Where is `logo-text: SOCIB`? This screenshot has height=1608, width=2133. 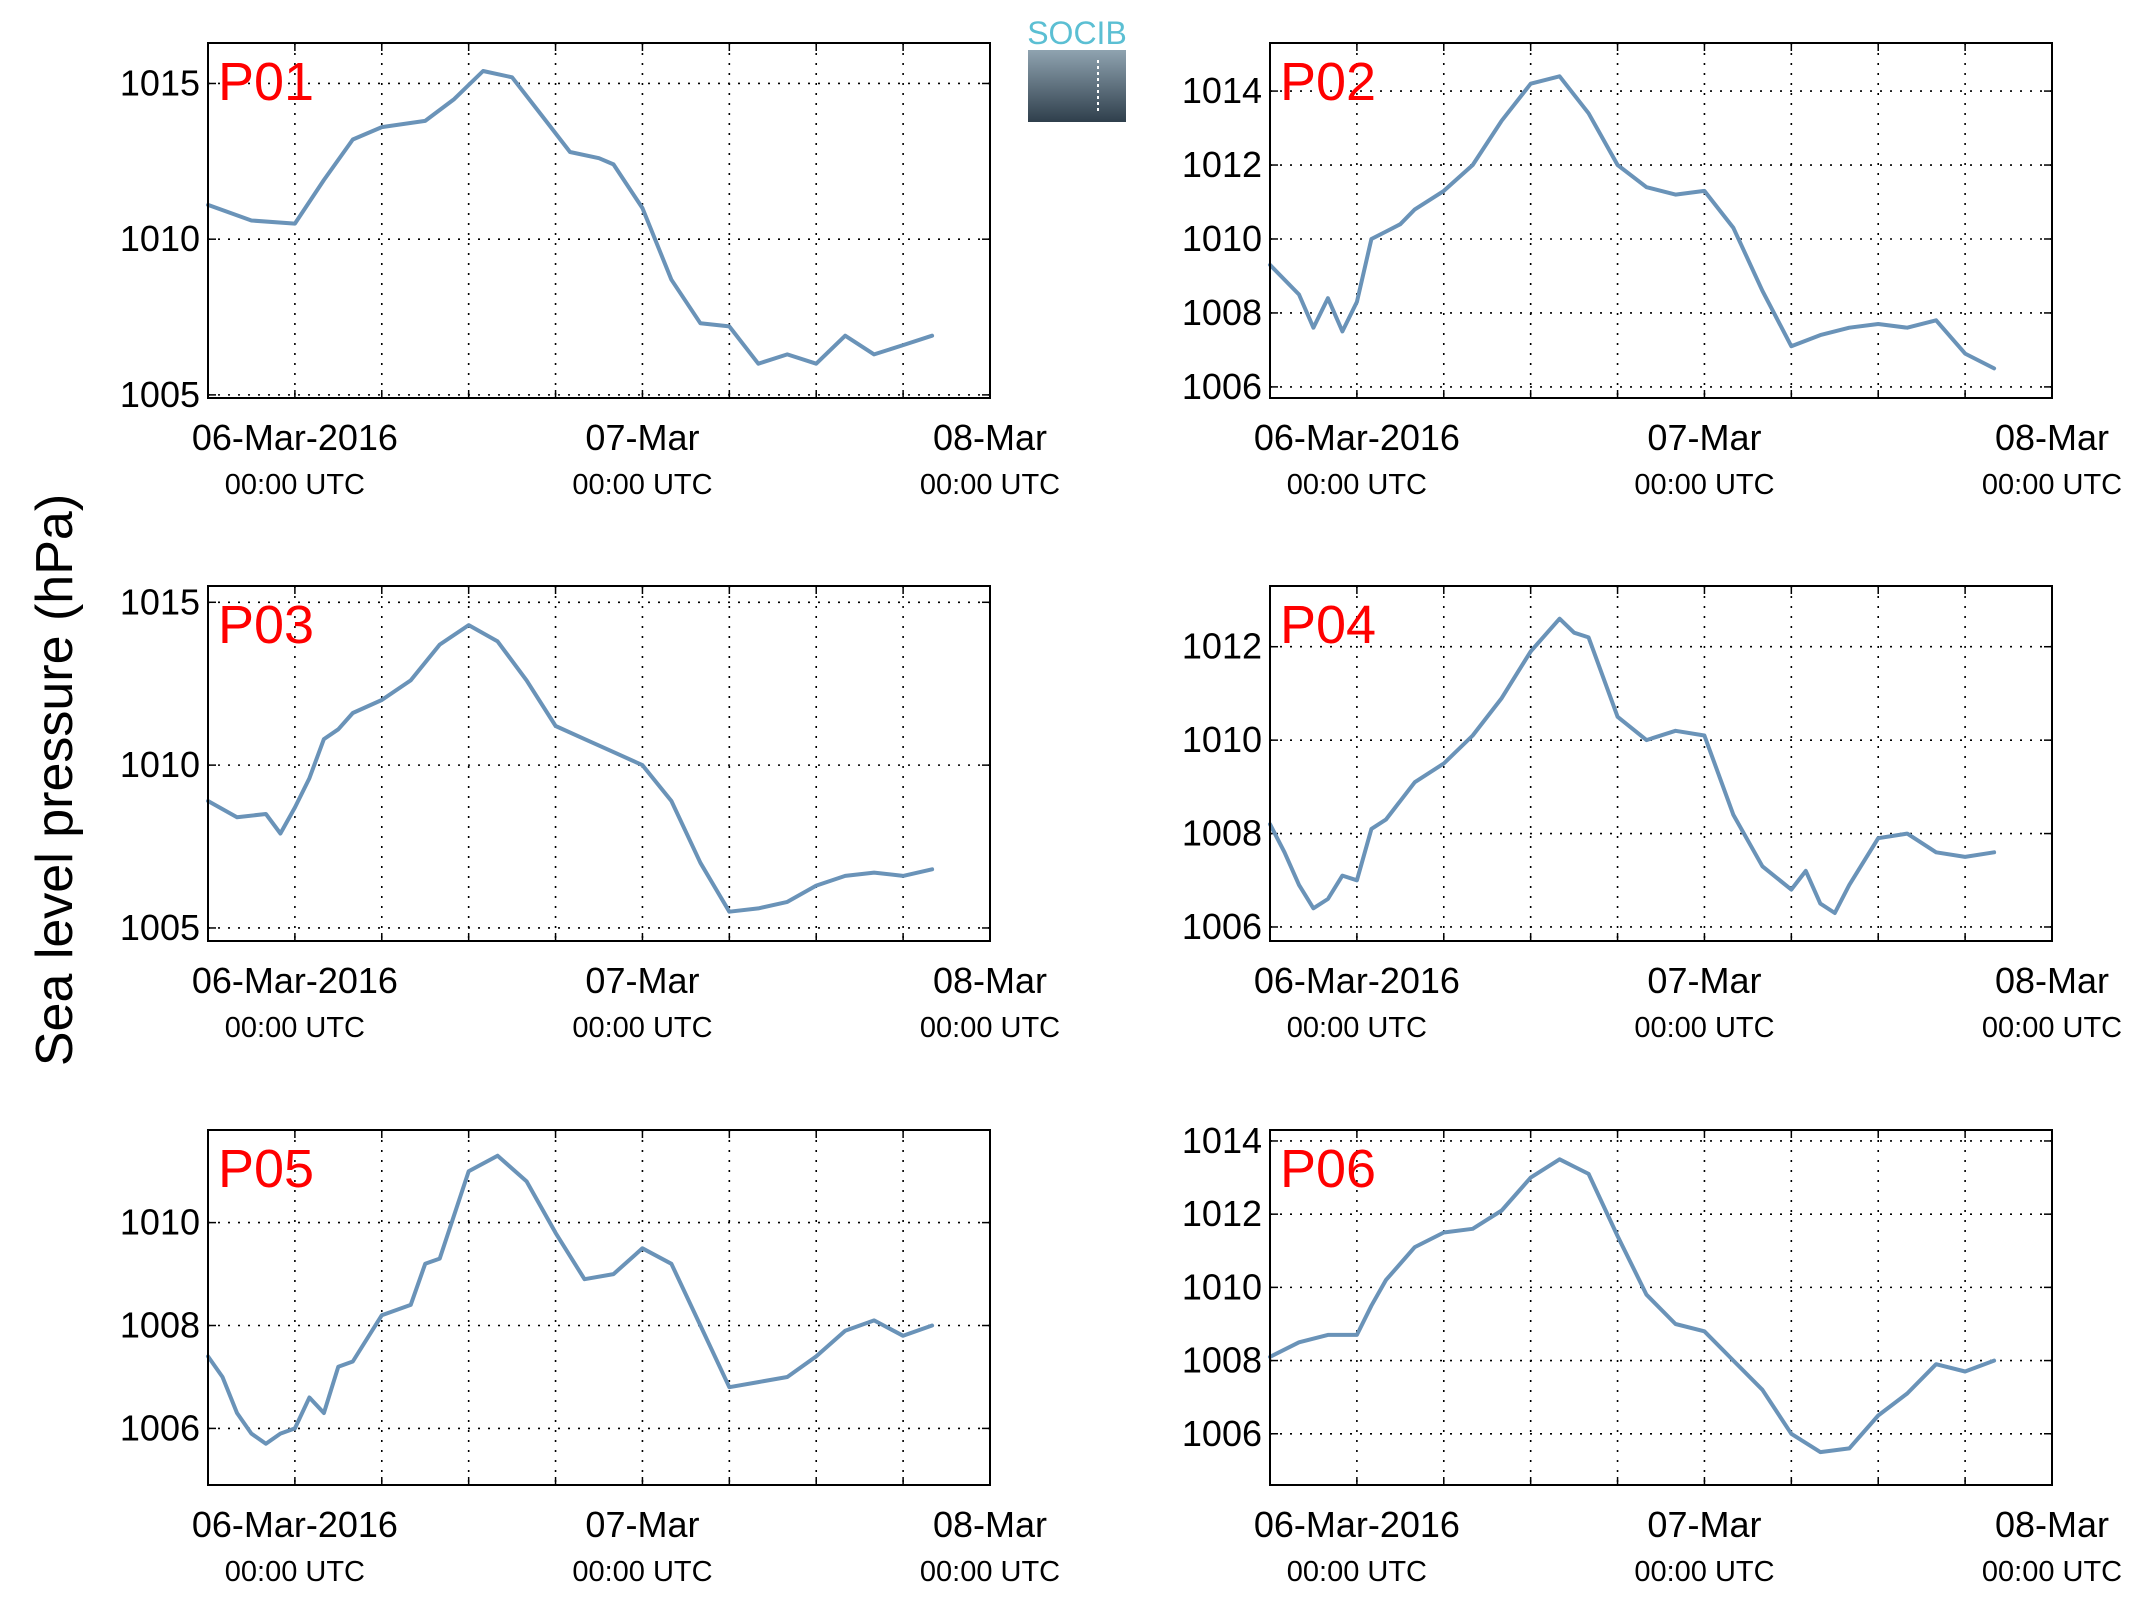 logo-text: SOCIB is located at coordinates (1077, 33).